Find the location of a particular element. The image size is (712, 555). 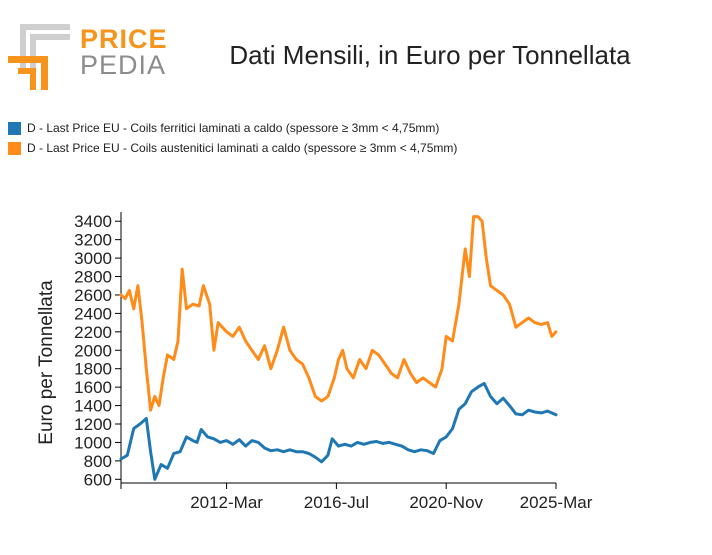

y-tick-label: 2400 is located at coordinates (93, 313).